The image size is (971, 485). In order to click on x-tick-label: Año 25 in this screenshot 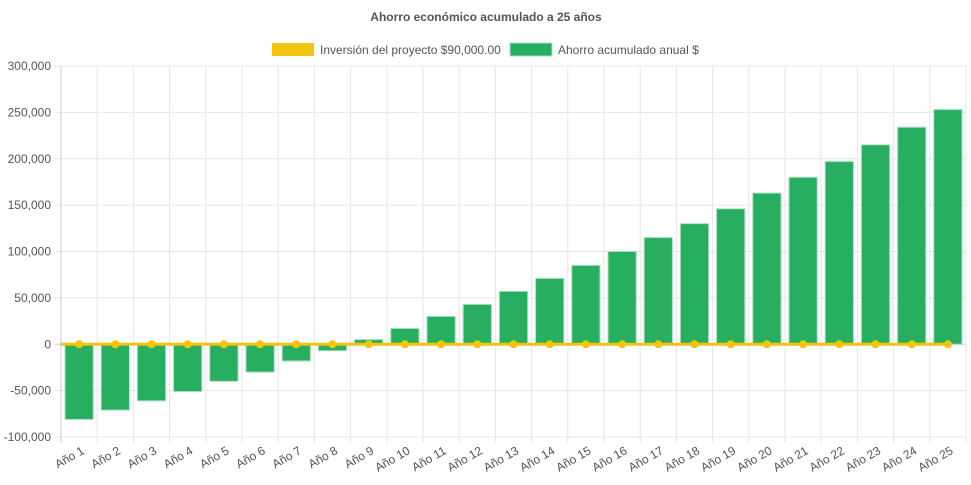, I will do `click(935, 458)`.